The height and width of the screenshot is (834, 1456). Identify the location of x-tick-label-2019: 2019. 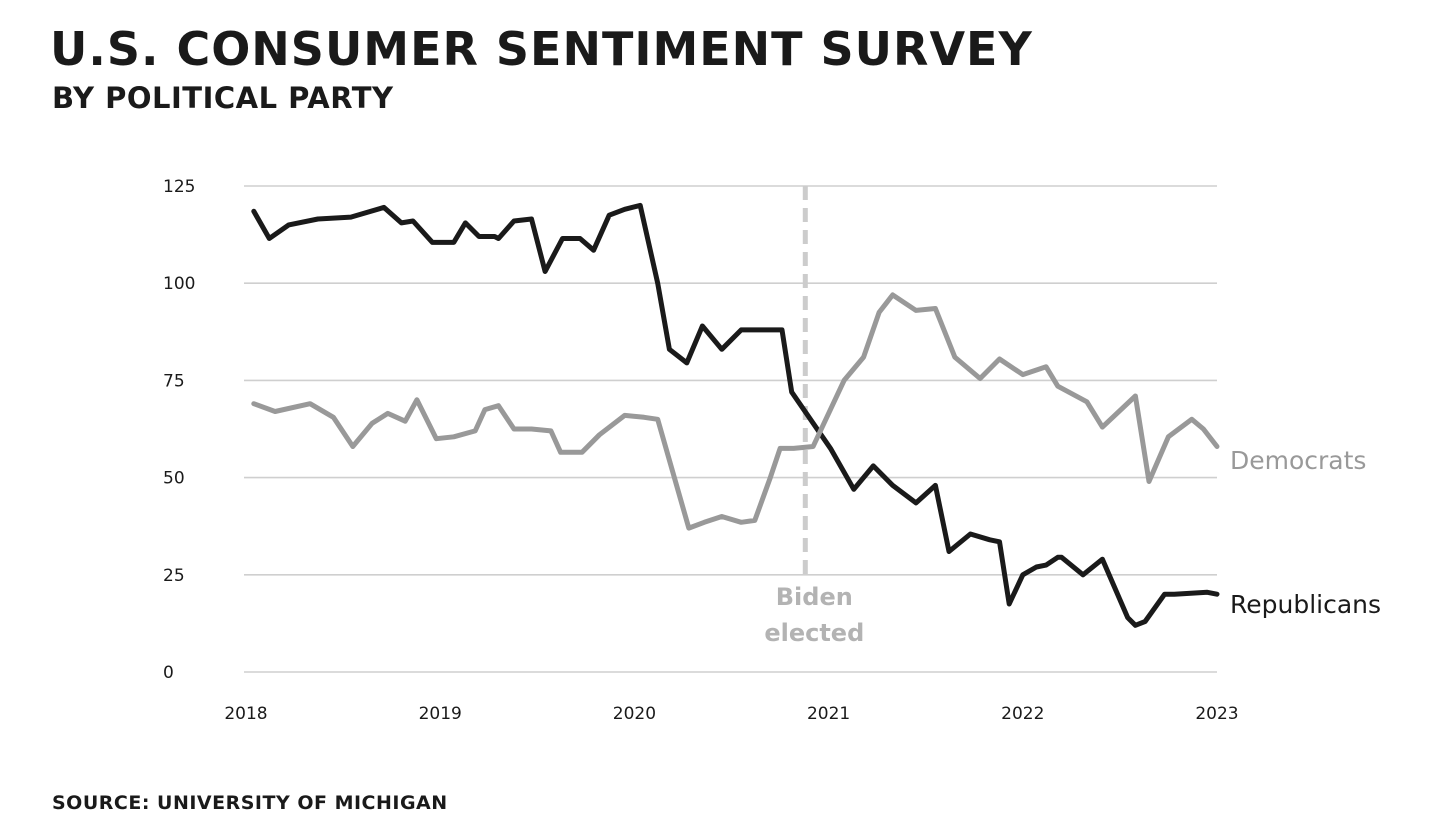
(440, 714).